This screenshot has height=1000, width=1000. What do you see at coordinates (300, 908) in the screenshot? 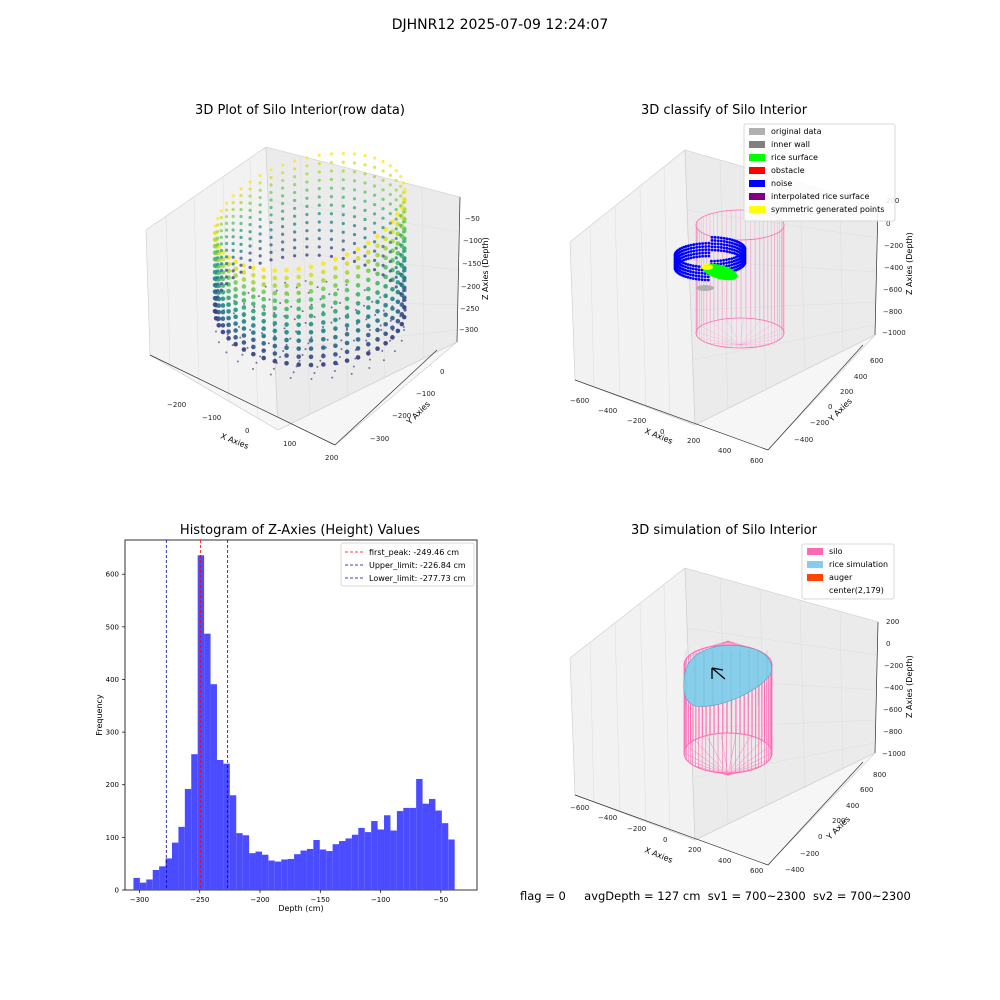
I see `histogram-xlabel: Depth (cm)` at bounding box center [300, 908].